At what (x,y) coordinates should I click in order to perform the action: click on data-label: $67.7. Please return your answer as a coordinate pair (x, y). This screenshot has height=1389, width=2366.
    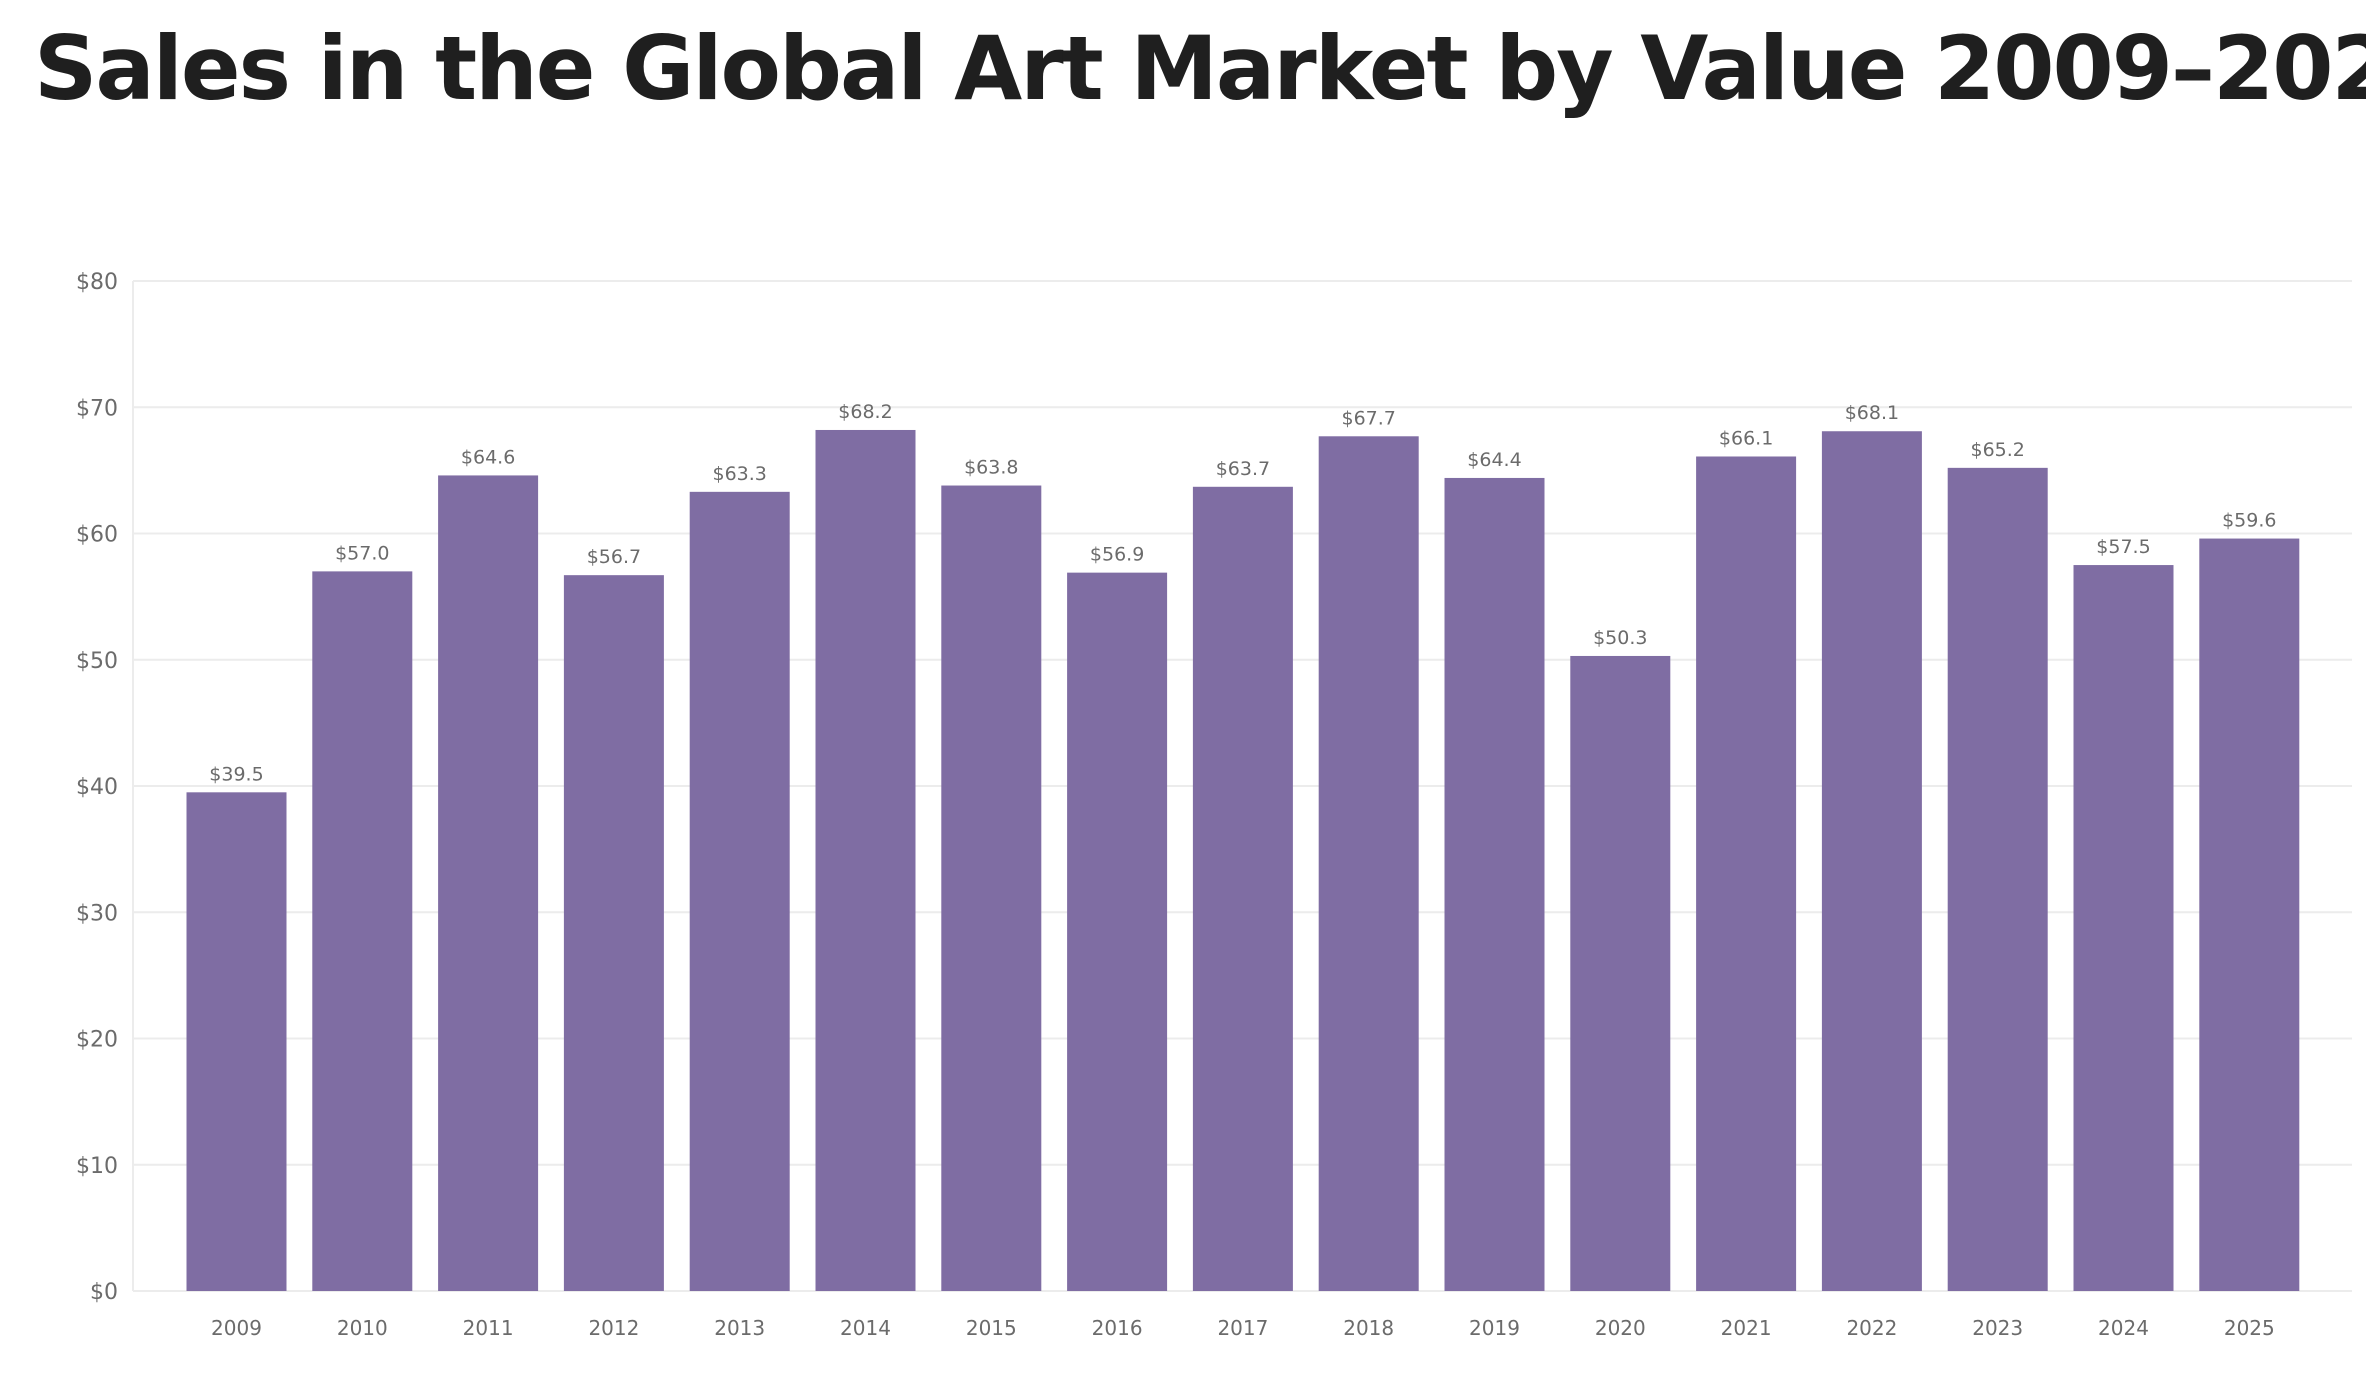
    Looking at the image, I should click on (1368, 418).